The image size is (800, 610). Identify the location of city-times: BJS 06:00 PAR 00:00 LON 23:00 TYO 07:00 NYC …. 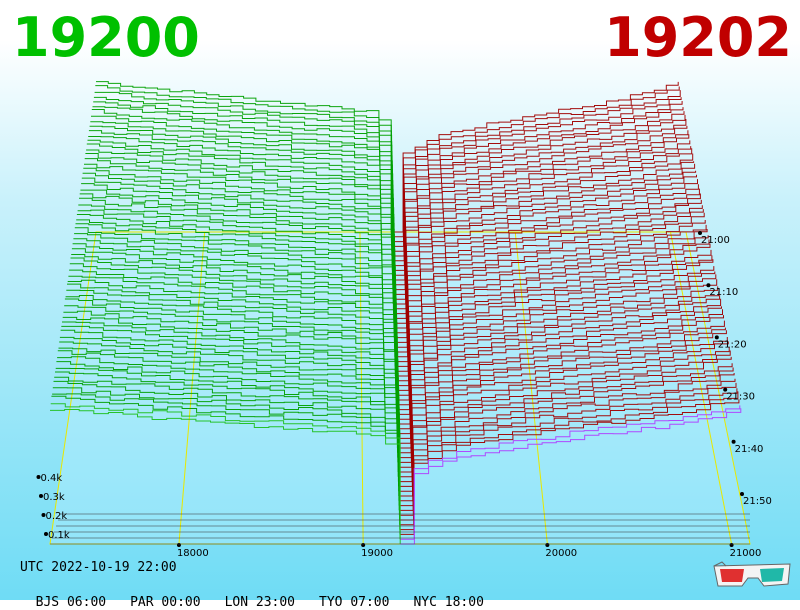
(264, 595).